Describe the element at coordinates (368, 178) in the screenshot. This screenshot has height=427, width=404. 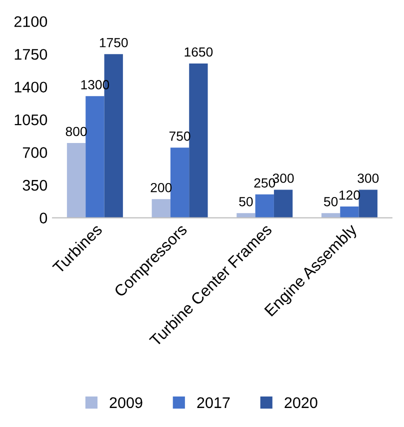
I see `data-label: 300` at that location.